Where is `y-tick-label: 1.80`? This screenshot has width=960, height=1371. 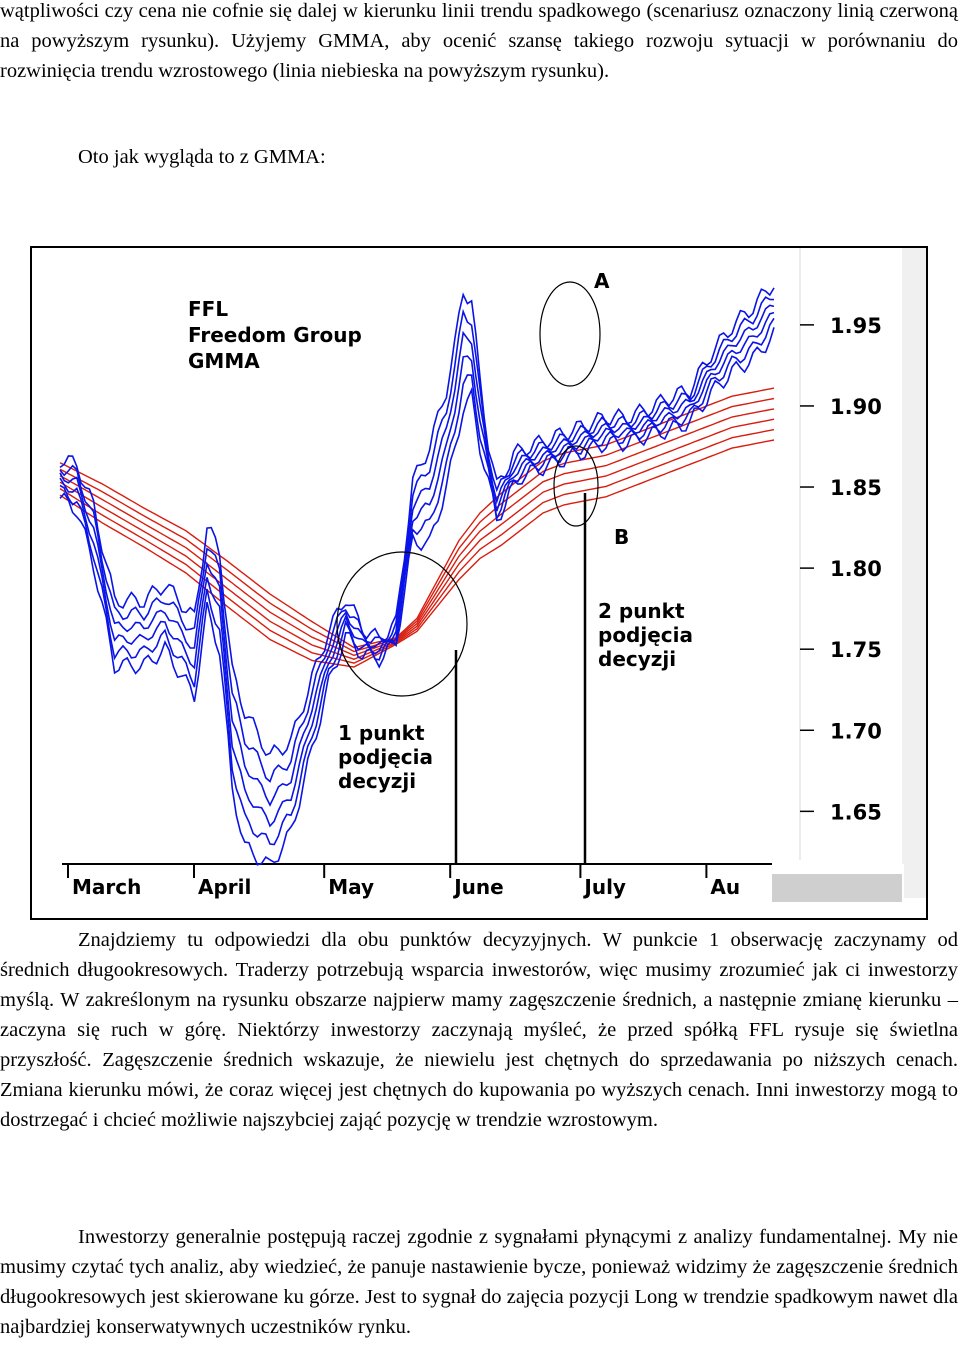 y-tick-label: 1.80 is located at coordinates (856, 569).